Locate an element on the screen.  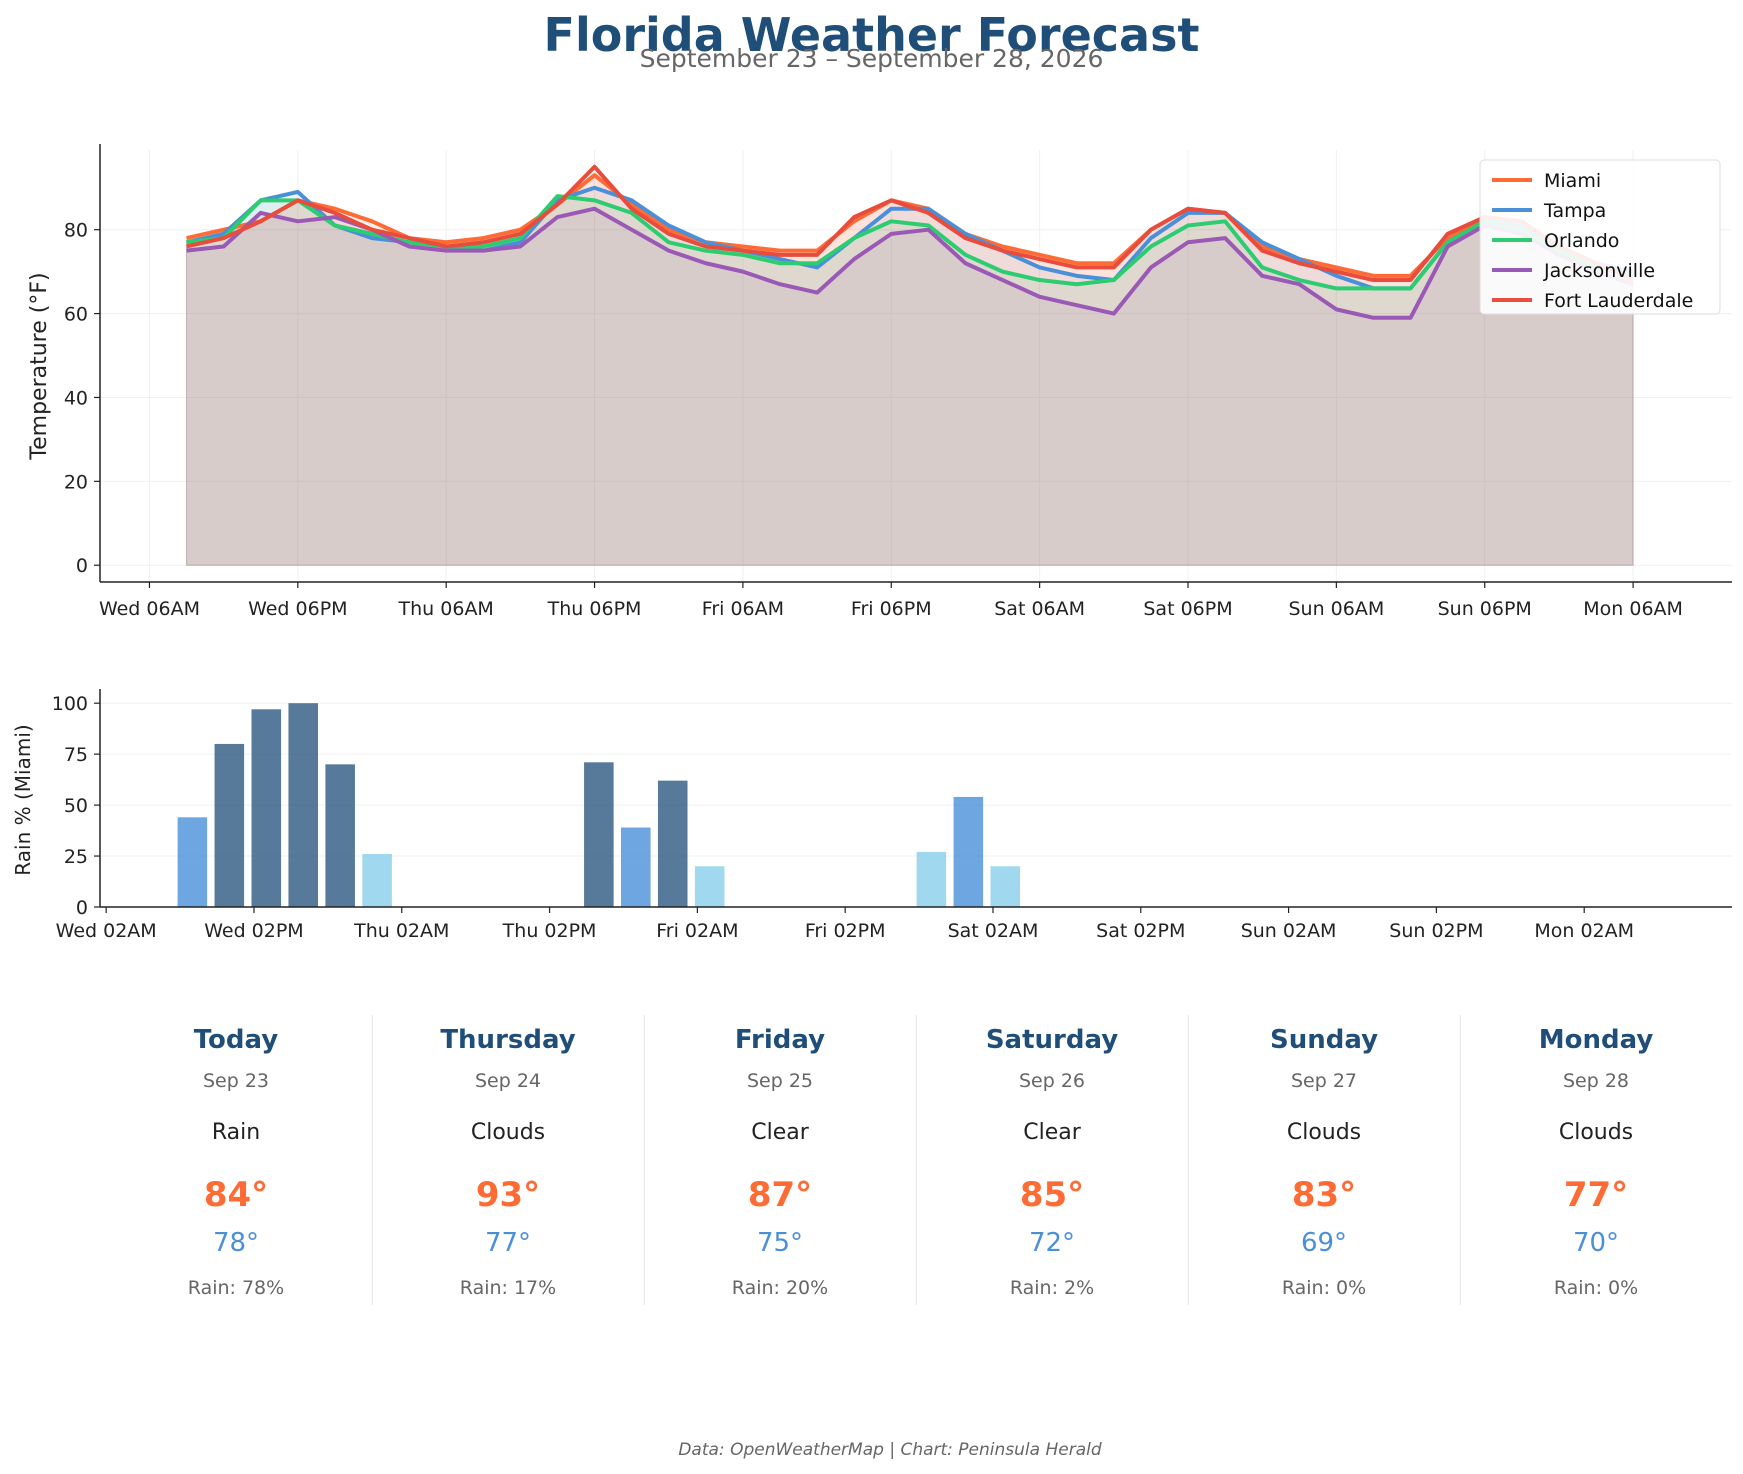
rain-x-tick-label: Sun 02PM is located at coordinates (1436, 931).